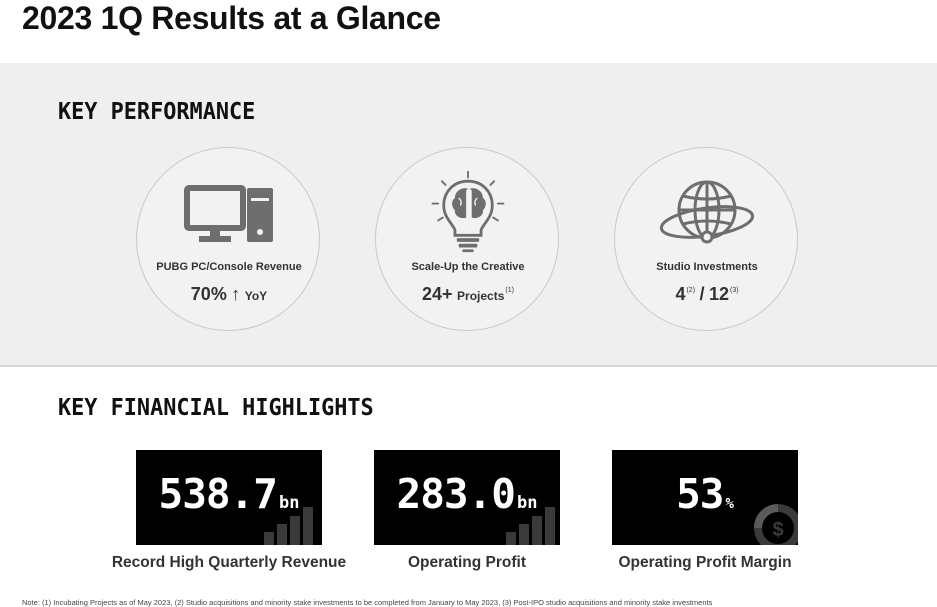 Image resolution: width=937 pixels, height=607 pixels. Describe the element at coordinates (707, 294) in the screenshot. I see `studio-stat: 4(2) / 12(3)` at that location.